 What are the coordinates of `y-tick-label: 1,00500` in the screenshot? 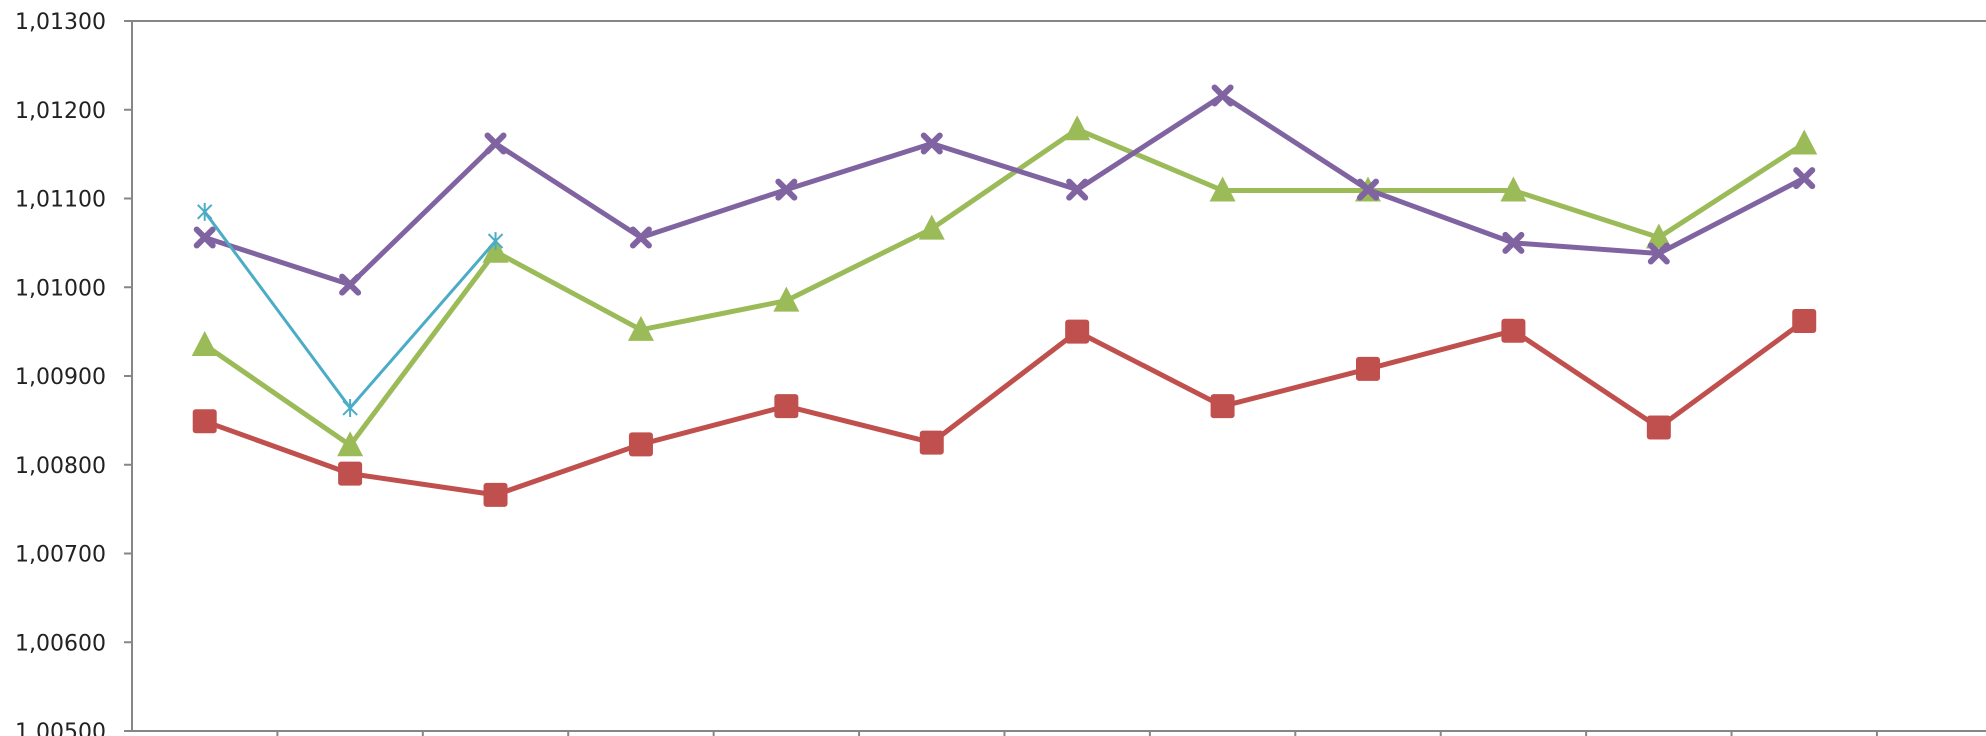 It's located at (60, 728).